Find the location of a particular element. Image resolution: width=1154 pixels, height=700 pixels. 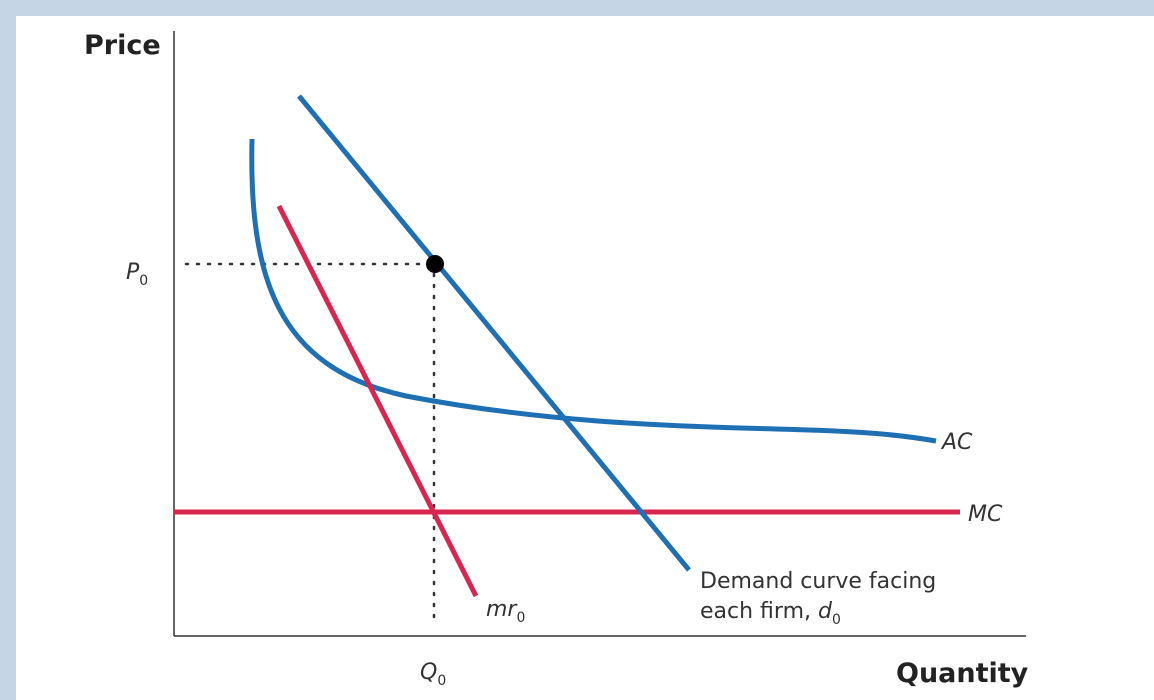

mr-curve is located at coordinates (377, 401).